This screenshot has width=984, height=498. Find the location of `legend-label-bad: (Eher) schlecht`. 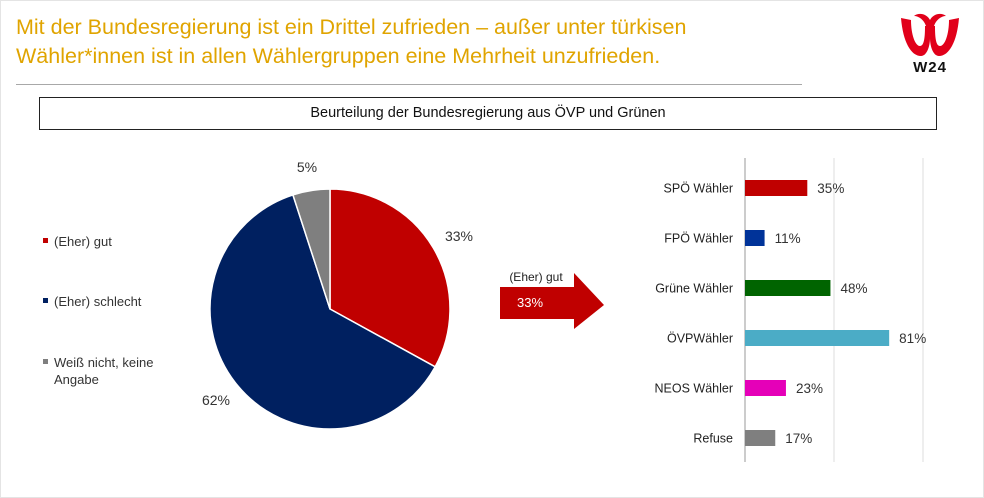

legend-label-bad: (Eher) schlecht is located at coordinates (98, 301).